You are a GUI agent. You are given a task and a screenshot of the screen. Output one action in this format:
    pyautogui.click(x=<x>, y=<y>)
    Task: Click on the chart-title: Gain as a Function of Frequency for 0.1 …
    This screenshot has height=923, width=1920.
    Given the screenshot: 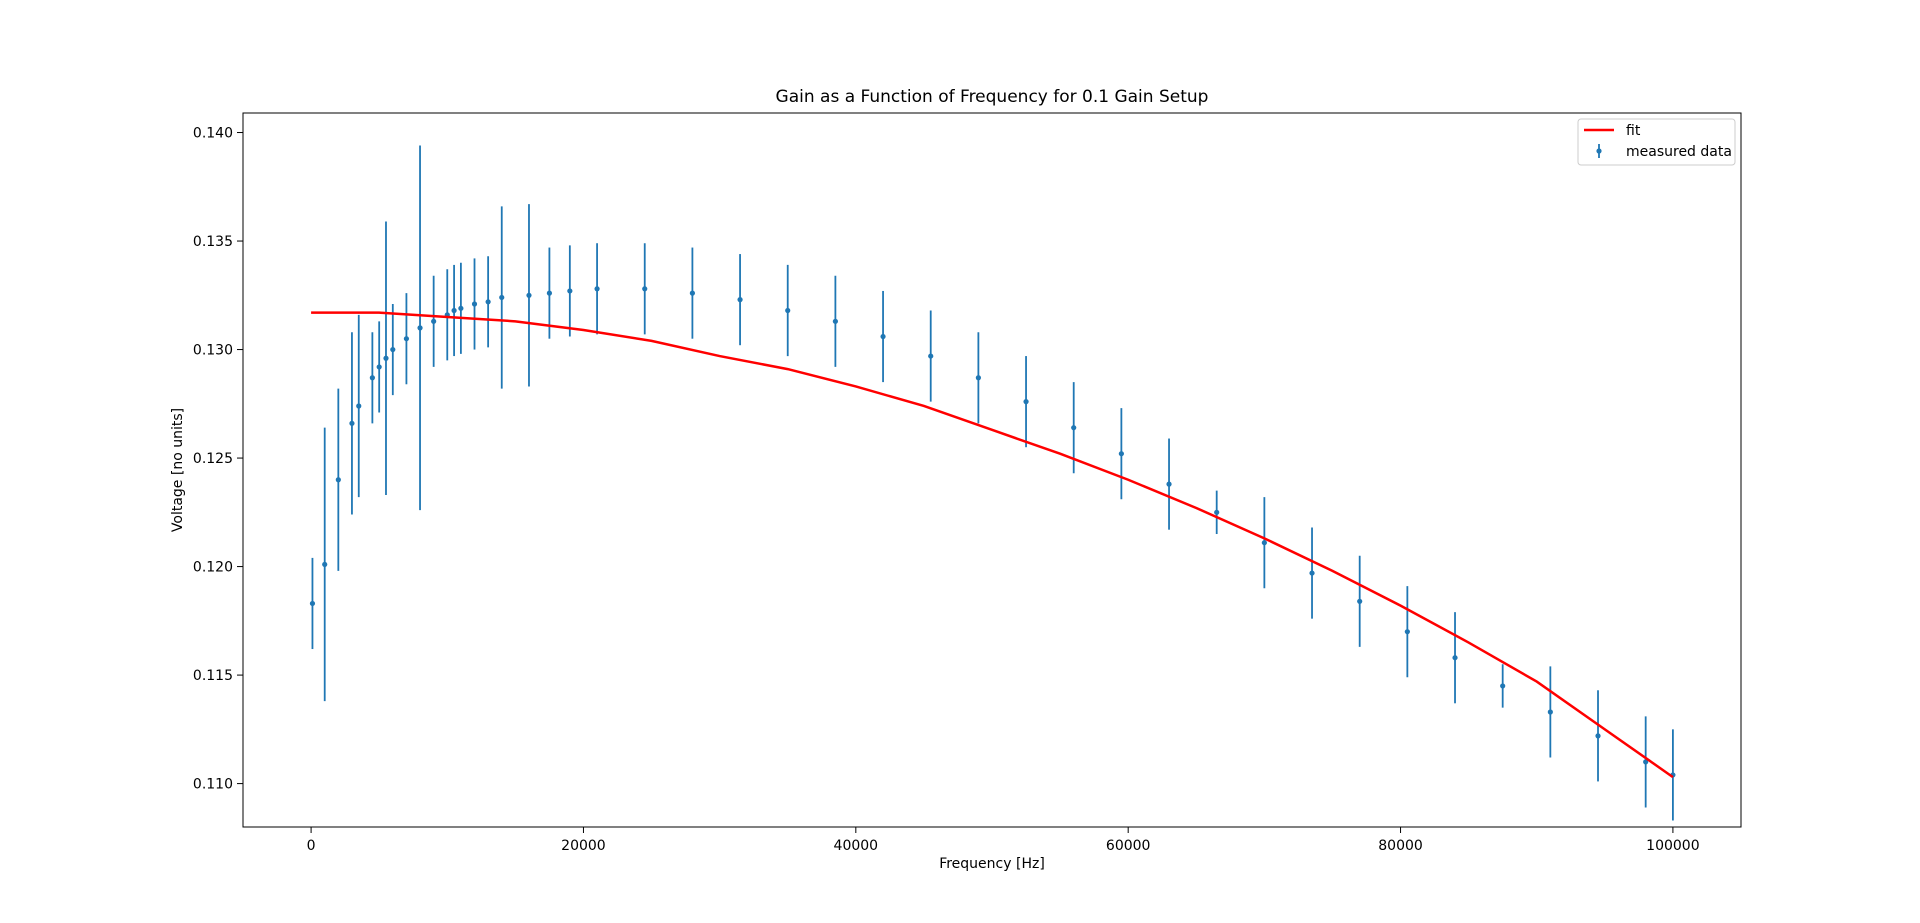 What is the action you would take?
    pyautogui.click(x=992, y=97)
    